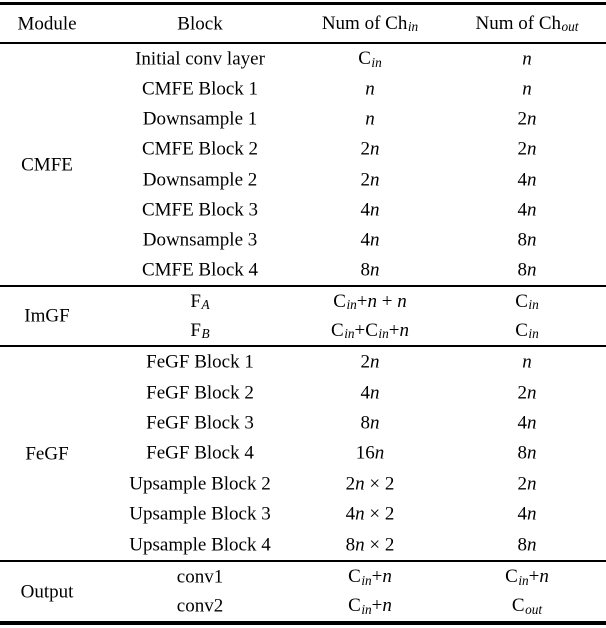 The width and height of the screenshot is (606, 628). I want to click on cell-block: CMFE Block 2, so click(200, 149).